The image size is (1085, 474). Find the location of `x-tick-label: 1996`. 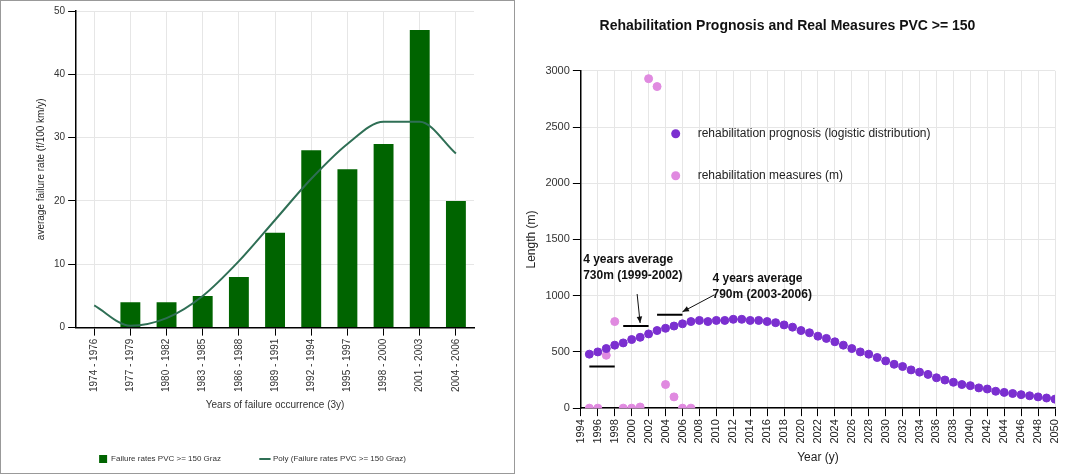

x-tick-label: 1996 is located at coordinates (596, 431).